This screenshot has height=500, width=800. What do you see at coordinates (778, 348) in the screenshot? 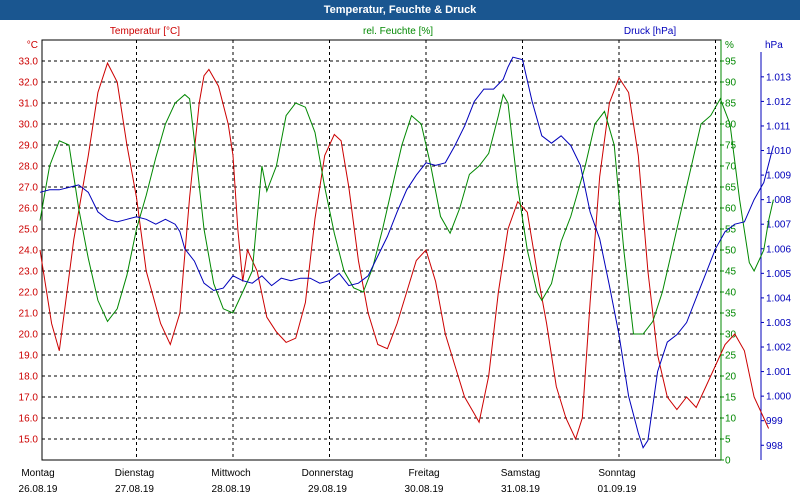
I see `pressure-tick-4: 1.002` at bounding box center [778, 348].